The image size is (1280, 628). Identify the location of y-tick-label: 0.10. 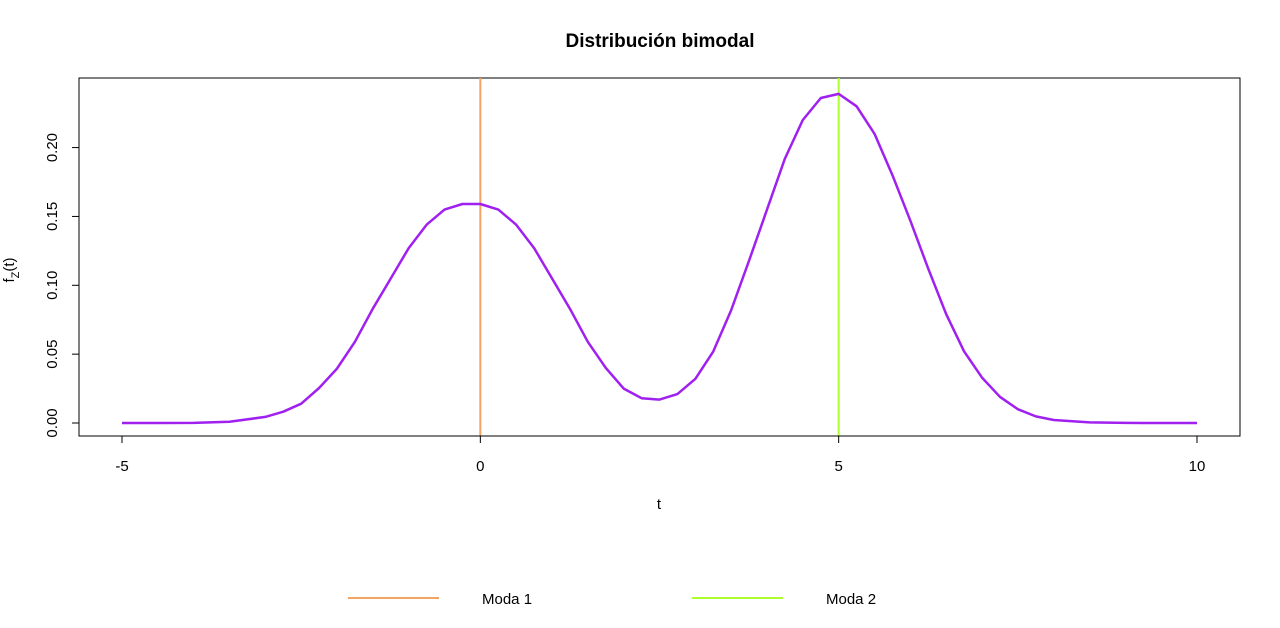
(52, 285).